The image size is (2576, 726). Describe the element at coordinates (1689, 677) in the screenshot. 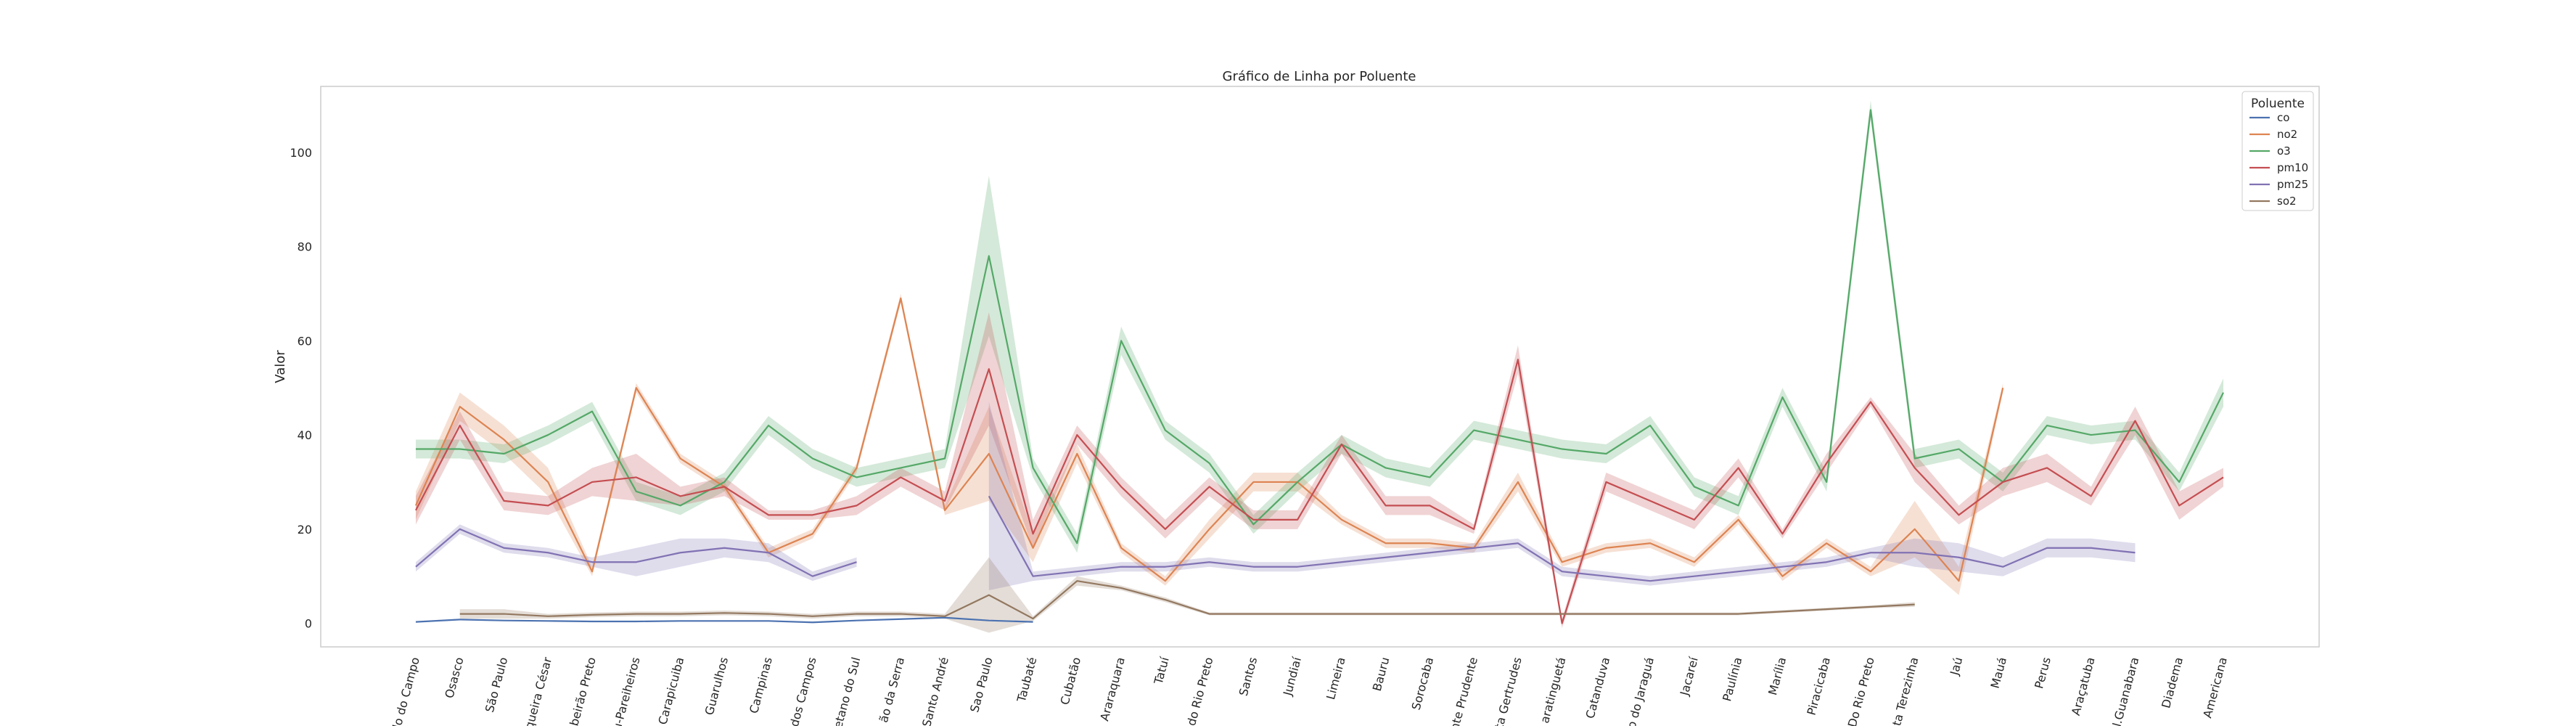

I see `x-tick-label-jacarei: Jacareí` at that location.